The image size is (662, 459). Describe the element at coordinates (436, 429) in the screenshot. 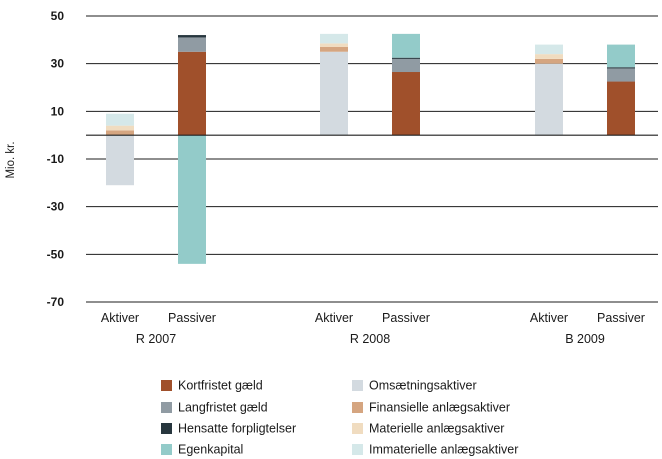

I see `legend-label: Materielle anlægsaktiver` at that location.